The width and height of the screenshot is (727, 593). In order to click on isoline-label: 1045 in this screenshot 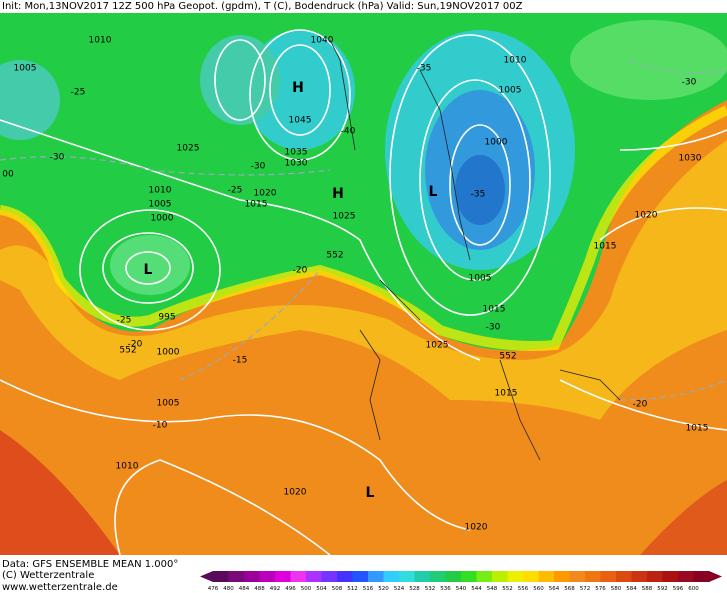, I will do `click(300, 121)`.